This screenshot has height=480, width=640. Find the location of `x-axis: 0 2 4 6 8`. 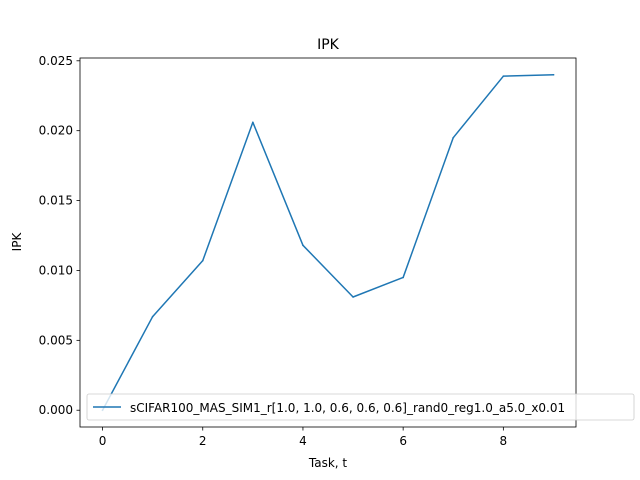

x-axis: 0 2 4 6 8 is located at coordinates (303, 437).